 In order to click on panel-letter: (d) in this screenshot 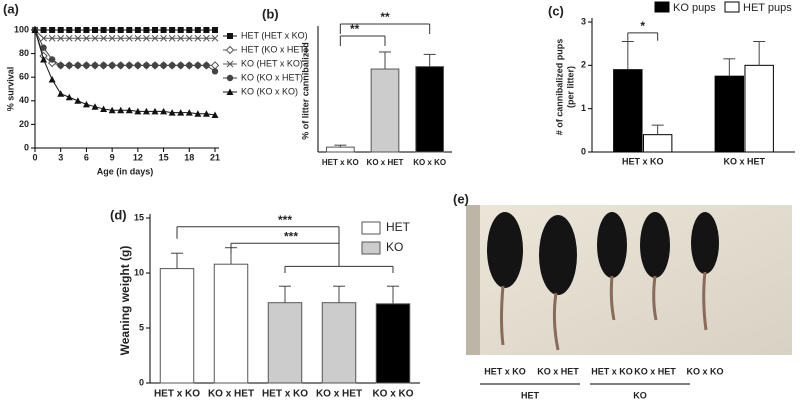, I will do `click(118, 214)`.